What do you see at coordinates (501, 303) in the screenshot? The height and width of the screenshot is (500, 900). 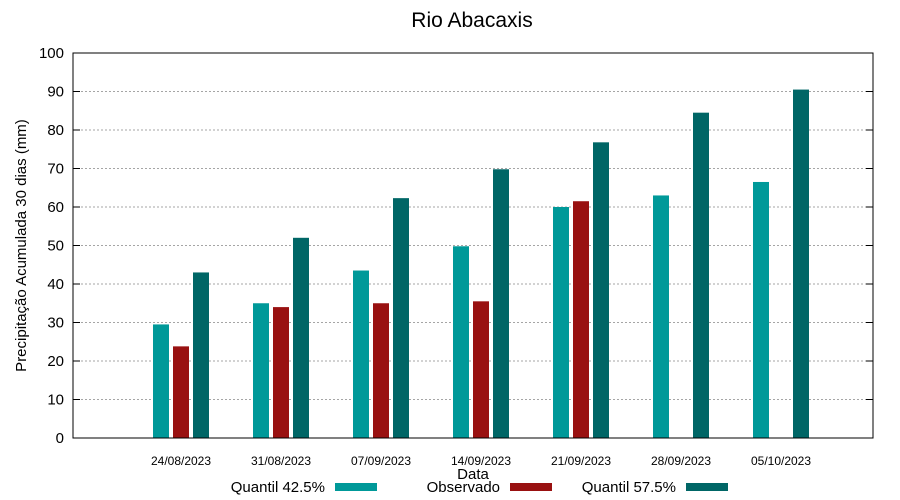 I see `bar-quantil-57-5--3` at bounding box center [501, 303].